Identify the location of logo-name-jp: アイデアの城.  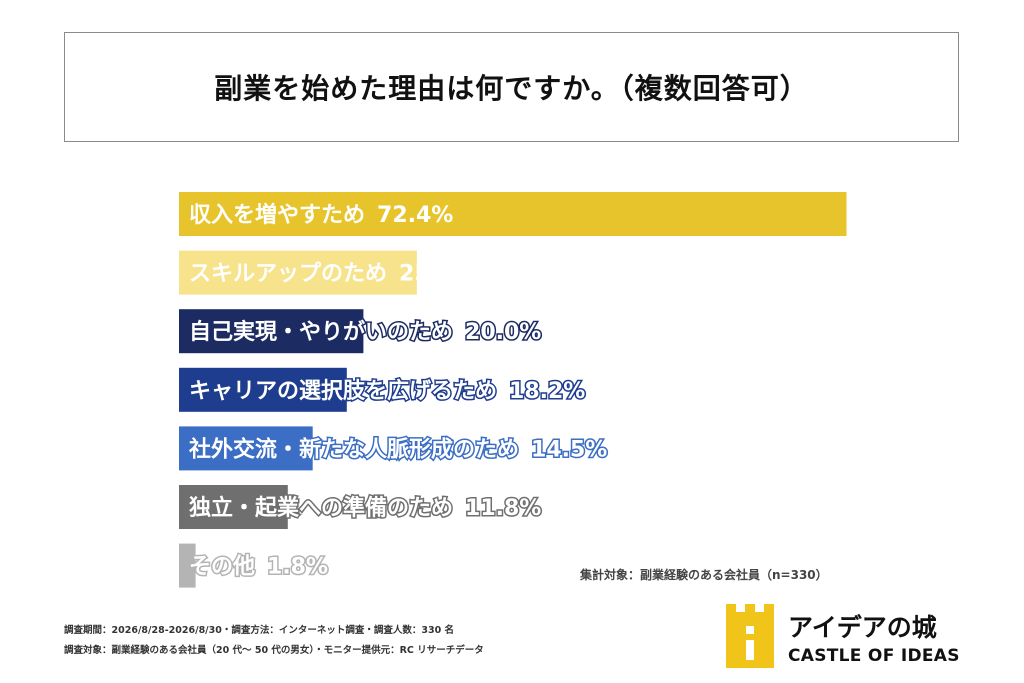
(862, 627).